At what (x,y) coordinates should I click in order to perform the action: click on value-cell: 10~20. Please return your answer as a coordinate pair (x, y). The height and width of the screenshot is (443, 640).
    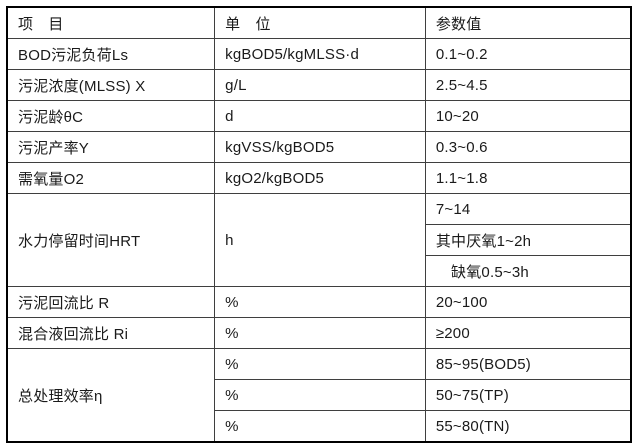
    Looking at the image, I should click on (528, 116).